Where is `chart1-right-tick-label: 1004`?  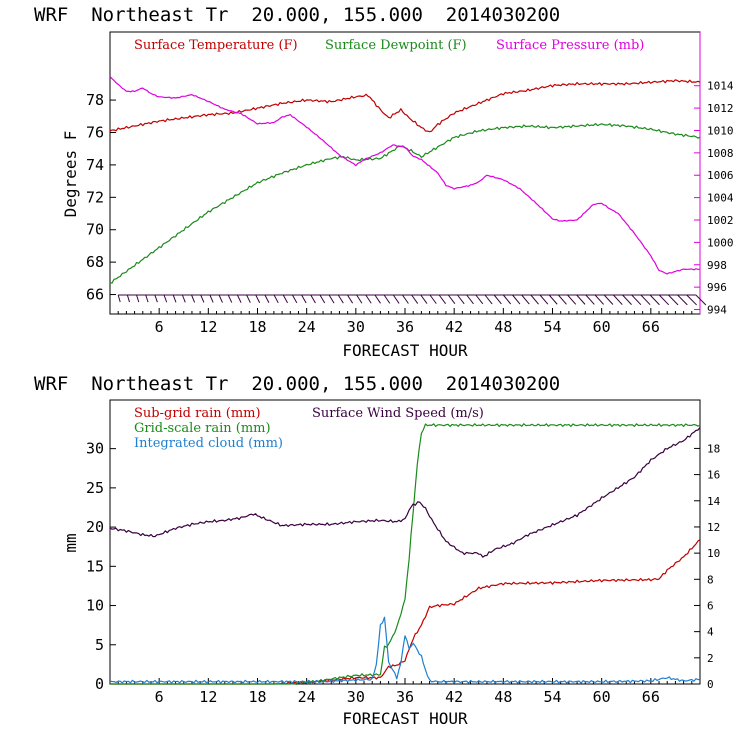 chart1-right-tick-label: 1004 is located at coordinates (720, 198).